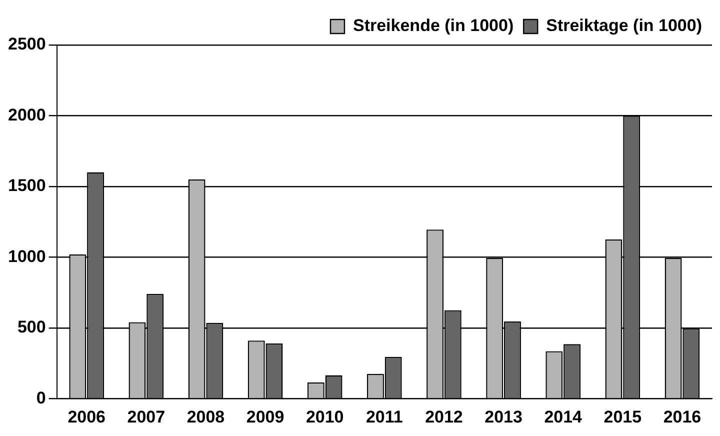 The image size is (720, 436). I want to click on x-tick-label: 2009, so click(265, 416).